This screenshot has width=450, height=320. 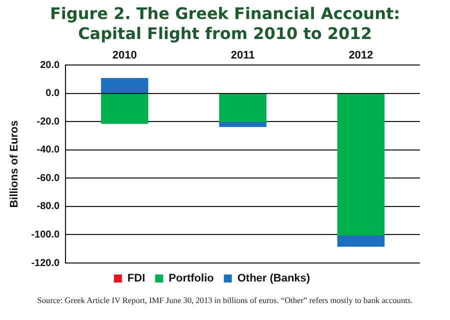 I want to click on chart-title: Figure 2. The Greek Financial Account: Capital Flight from 2010 to 2012, so click(x=225, y=24).